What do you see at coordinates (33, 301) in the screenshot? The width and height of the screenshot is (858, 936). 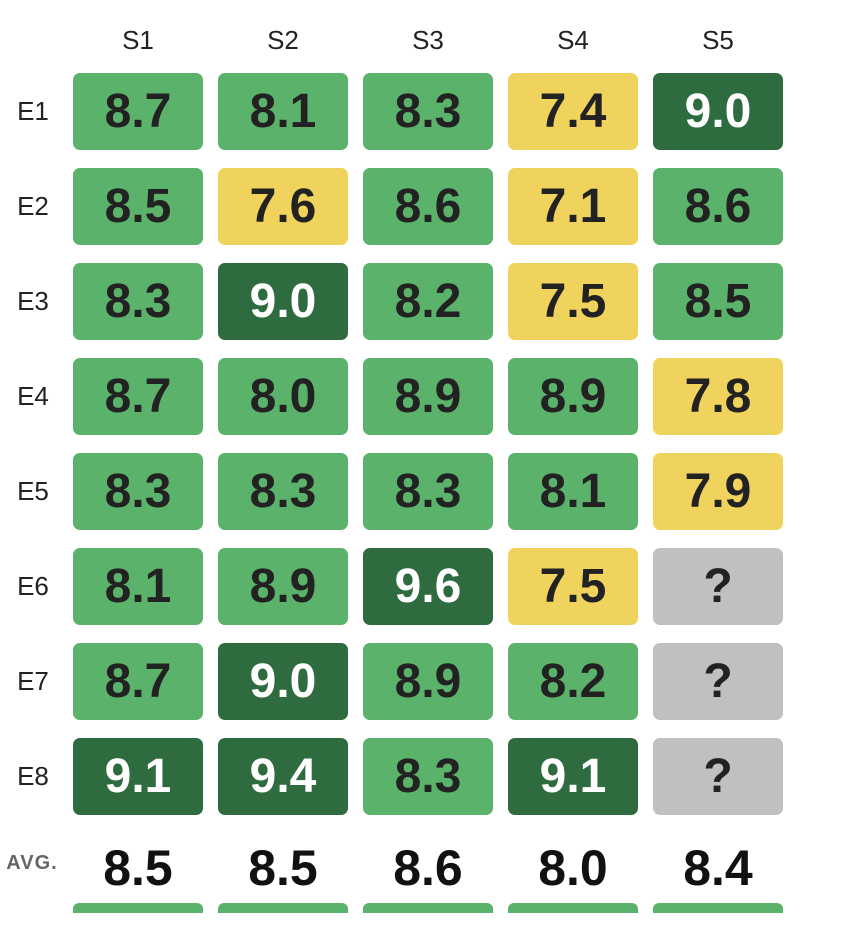 I see `row-label: E3` at bounding box center [33, 301].